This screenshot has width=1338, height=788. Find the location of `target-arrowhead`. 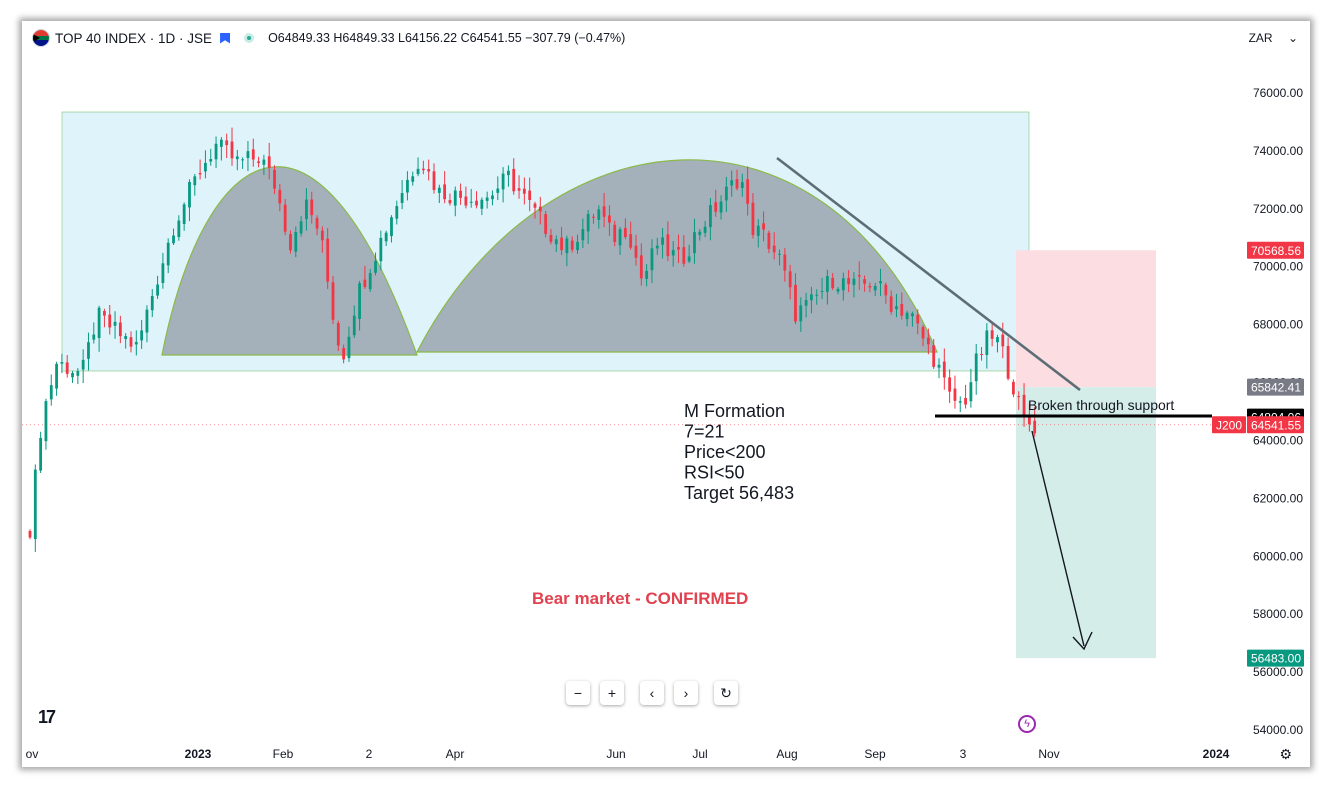

target-arrowhead is located at coordinates (1082, 641).